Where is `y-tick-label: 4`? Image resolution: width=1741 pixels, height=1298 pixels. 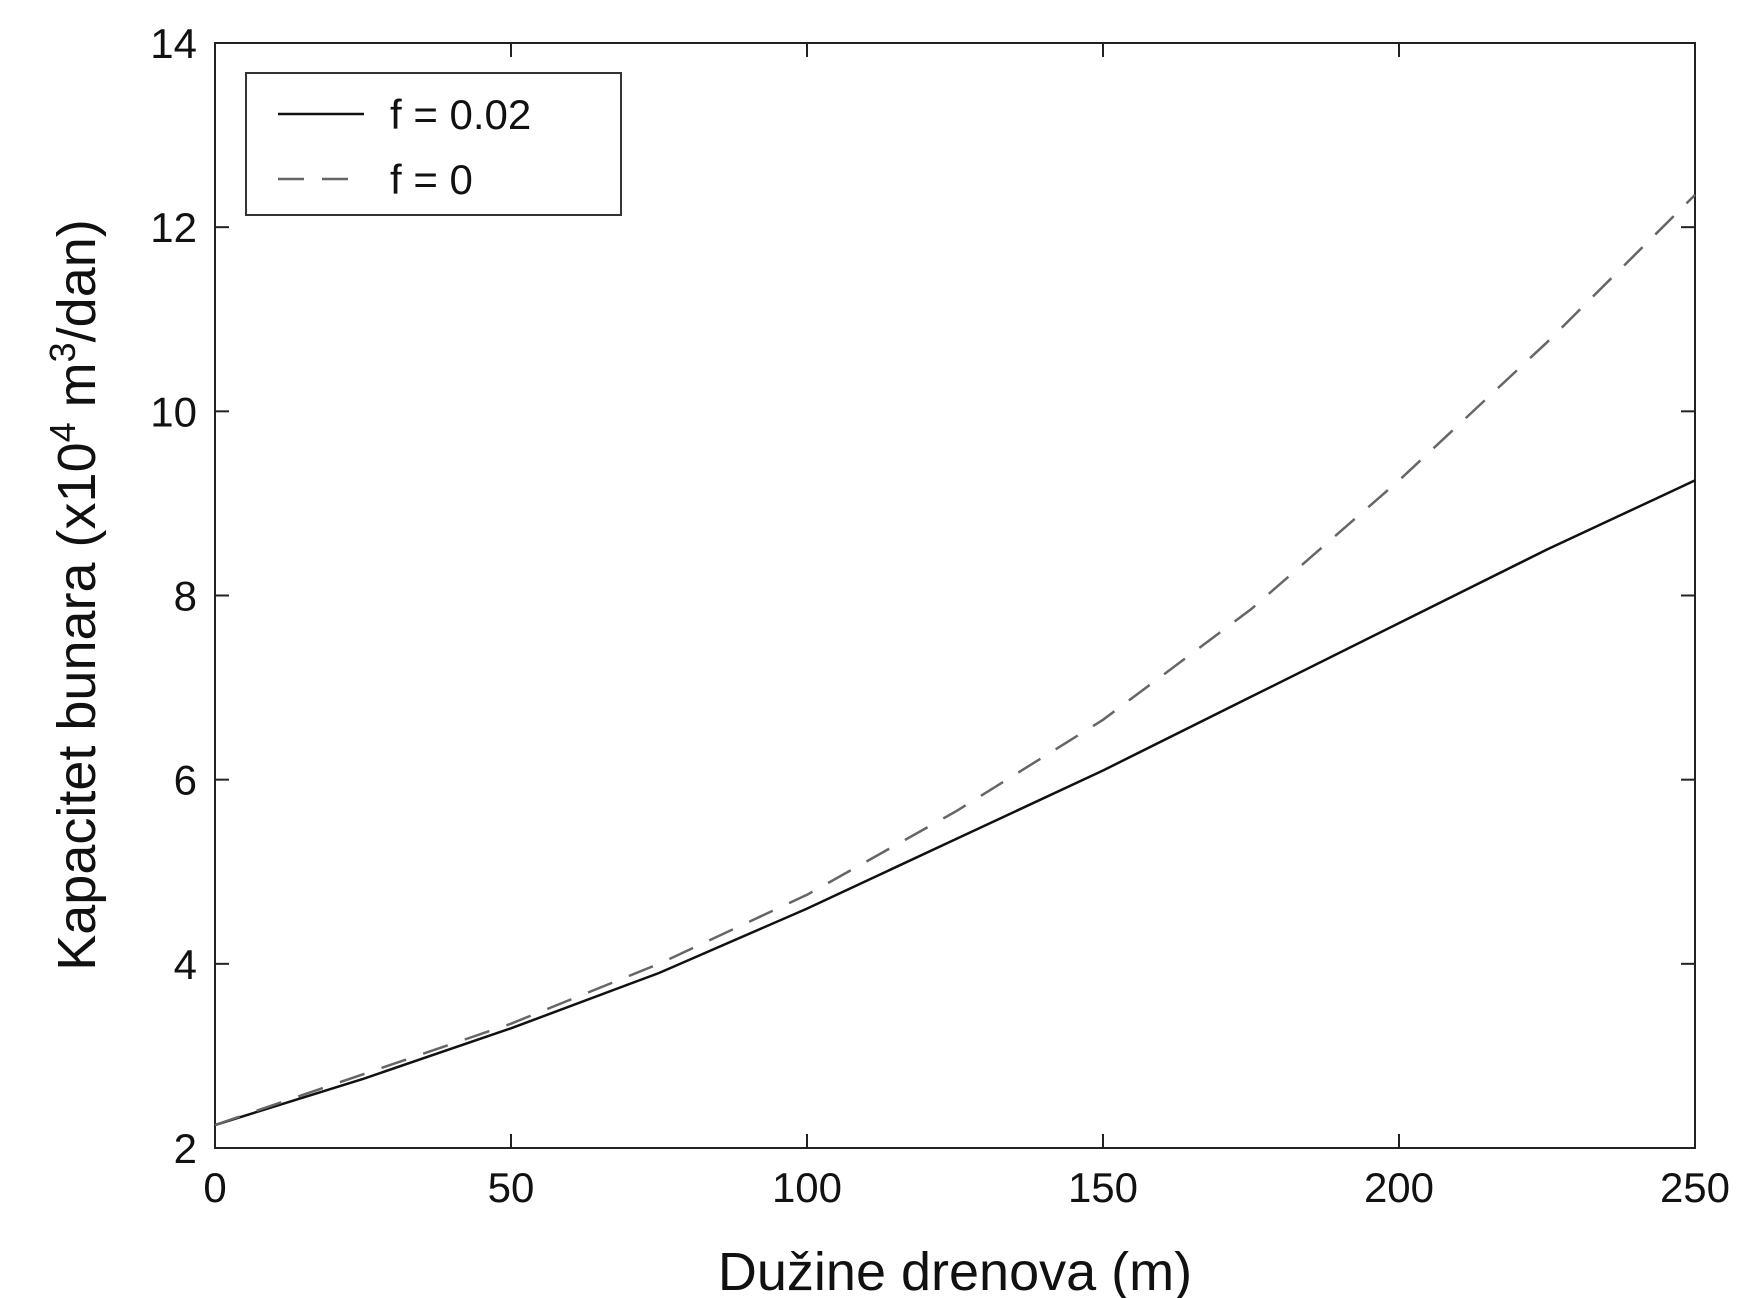 y-tick-label: 4 is located at coordinates (185, 964).